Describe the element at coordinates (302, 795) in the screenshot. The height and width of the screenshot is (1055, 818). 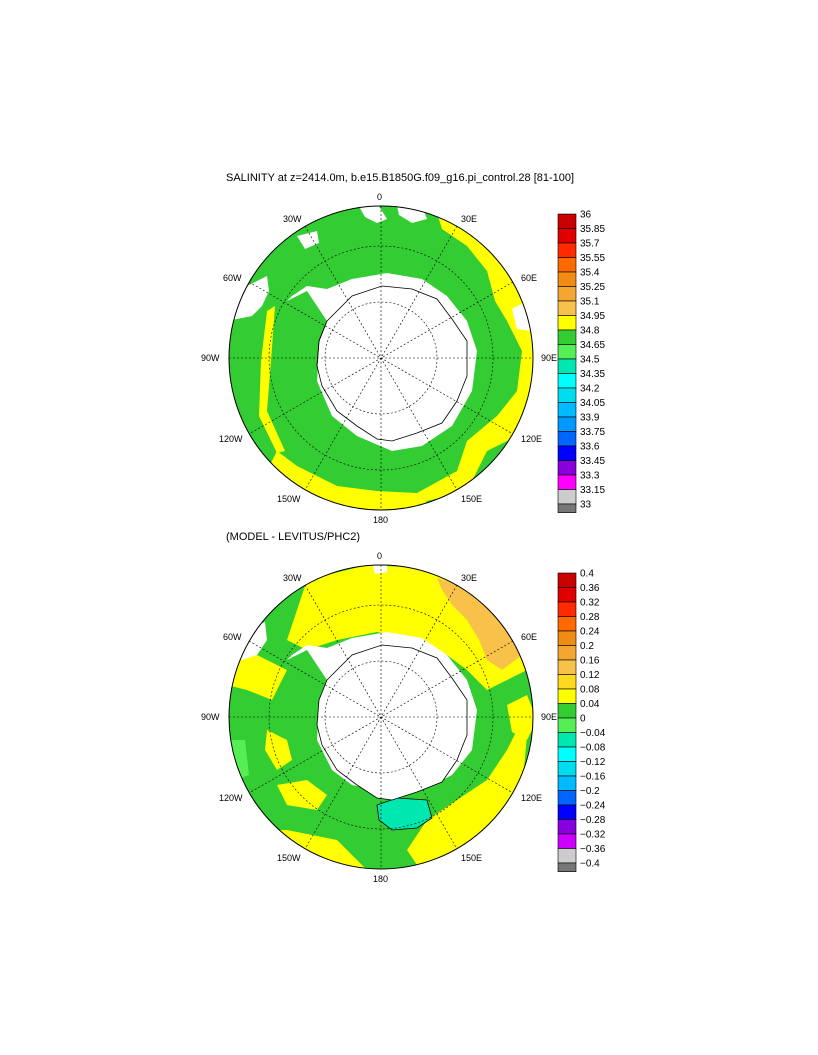
I see `map-region-yellow-sw2` at that location.